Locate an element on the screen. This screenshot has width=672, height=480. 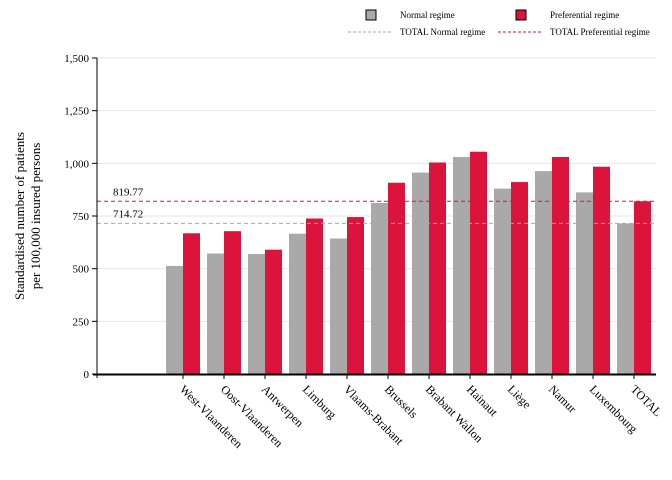
legend-label: TOTAL Normal regime is located at coordinates (442, 32).